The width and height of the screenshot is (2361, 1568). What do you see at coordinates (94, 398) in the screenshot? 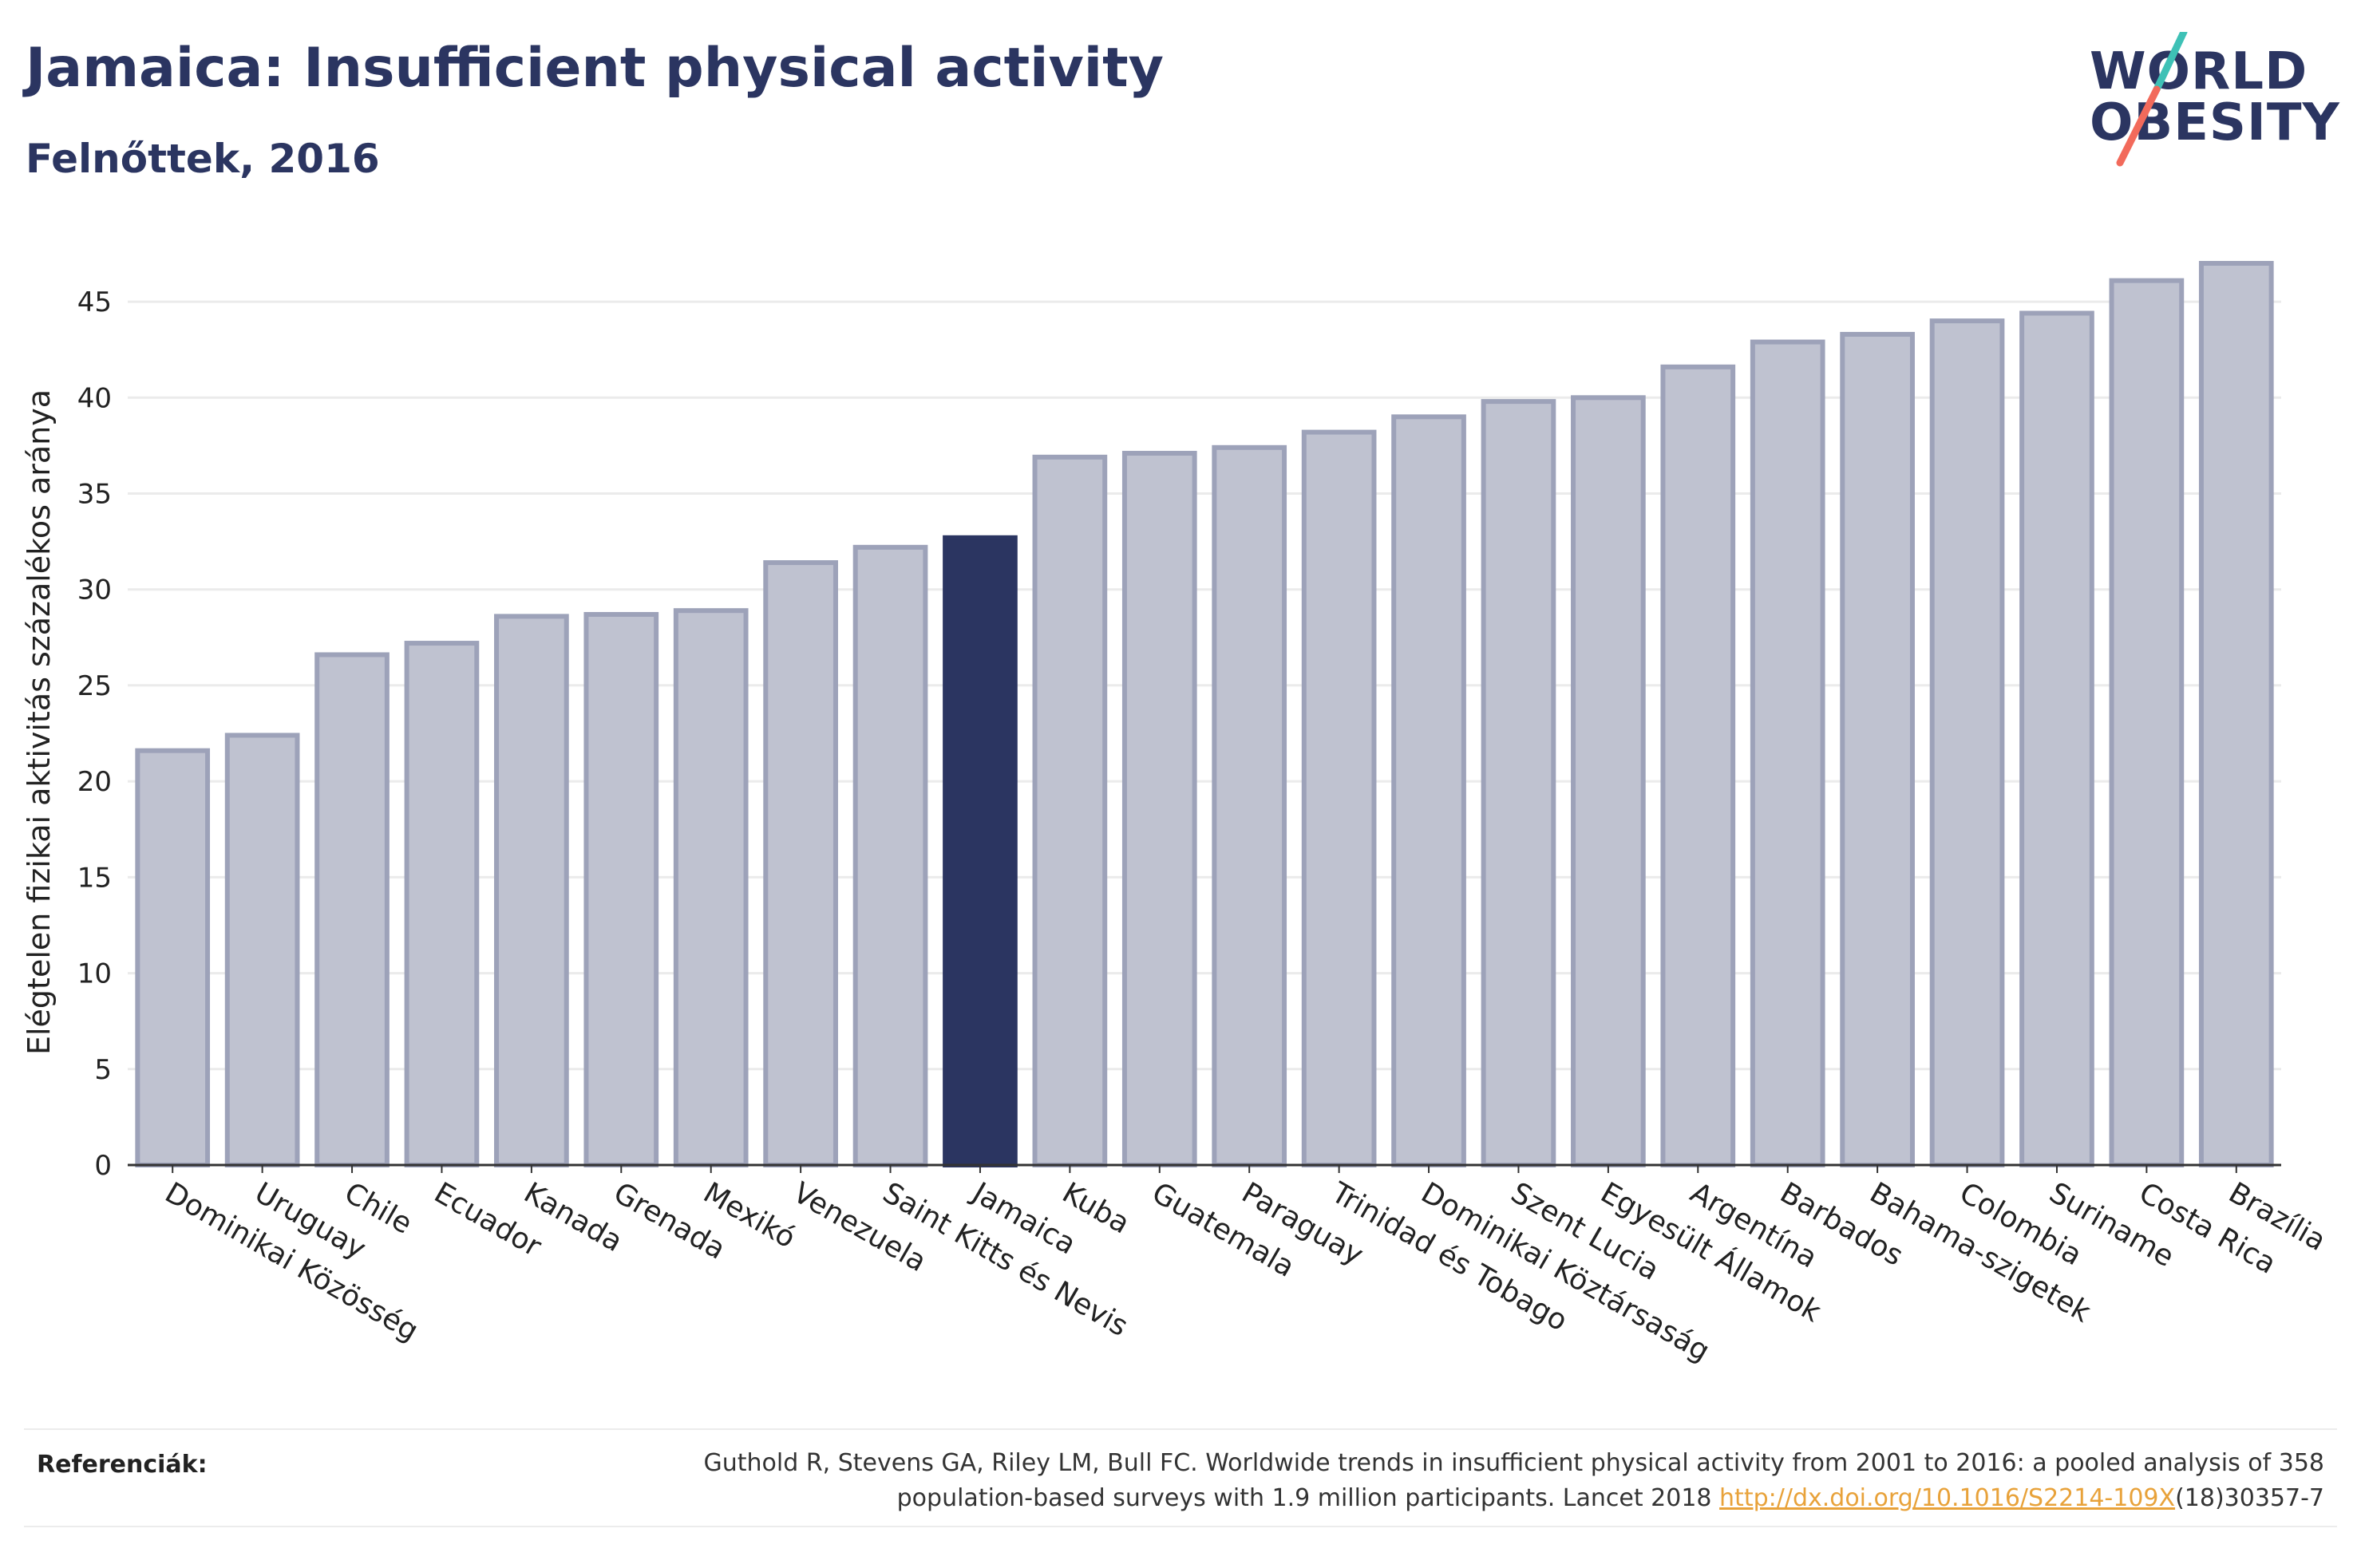
I see `y-tick-label: 40` at bounding box center [94, 398].